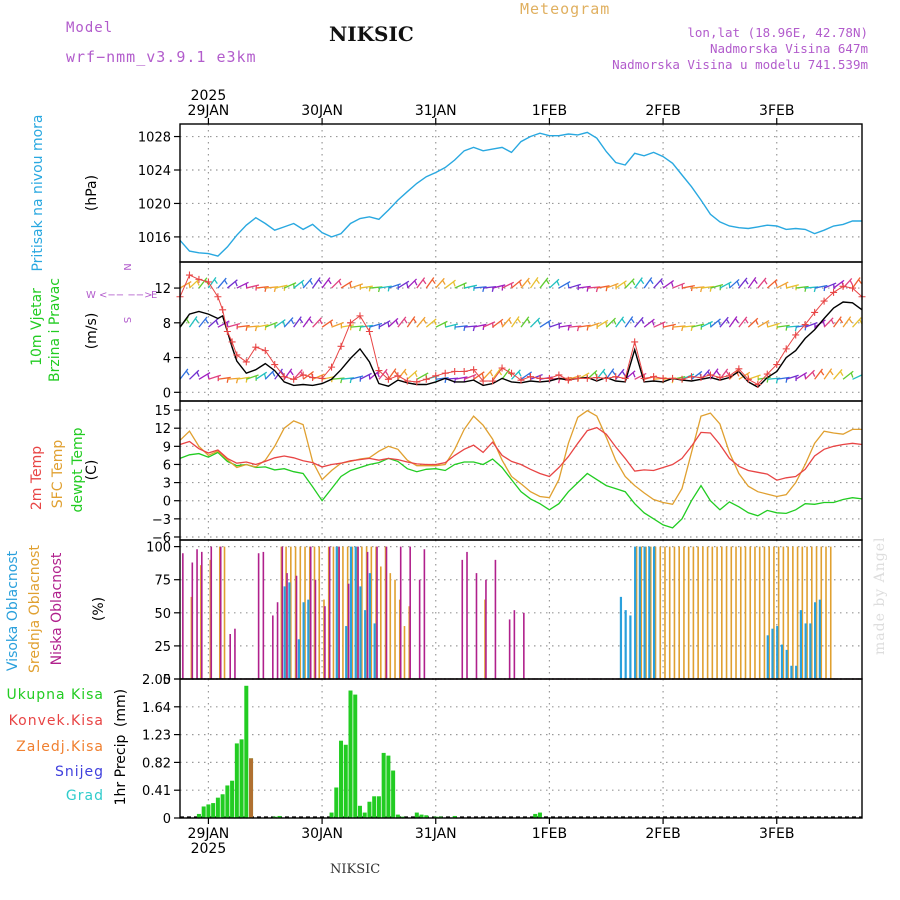 This screenshot has width=900, height=900. I want to click on compass-n: N, so click(126, 266).